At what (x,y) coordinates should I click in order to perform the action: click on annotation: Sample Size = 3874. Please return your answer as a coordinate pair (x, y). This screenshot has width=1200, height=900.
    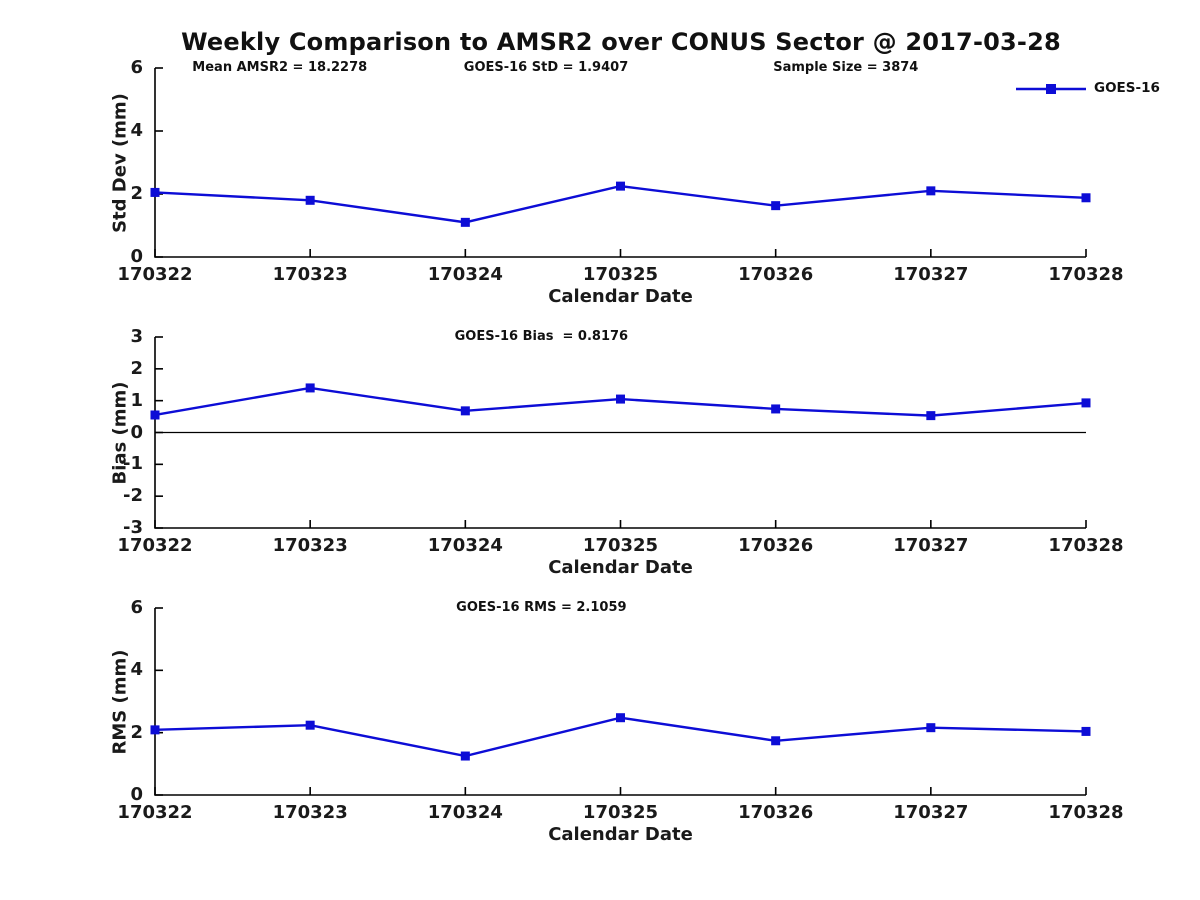
    Looking at the image, I should click on (846, 67).